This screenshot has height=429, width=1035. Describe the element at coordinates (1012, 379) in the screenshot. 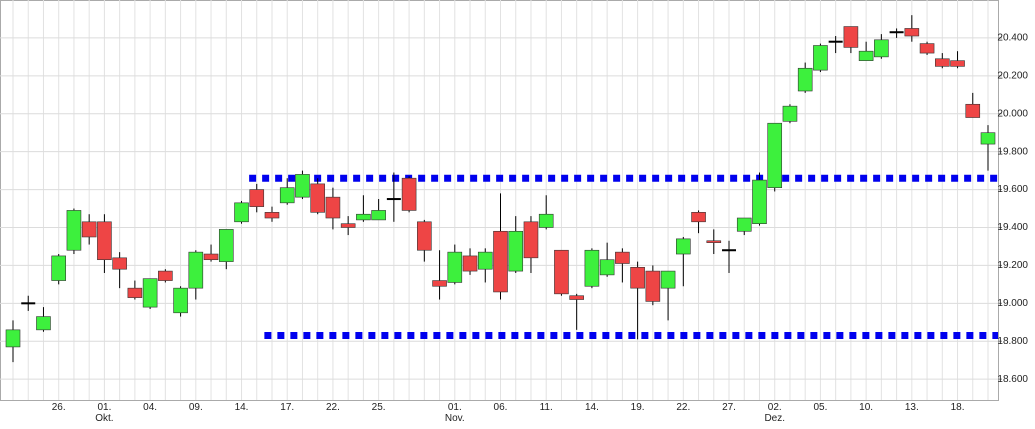

I see `y-tick-label: 18.600` at that location.